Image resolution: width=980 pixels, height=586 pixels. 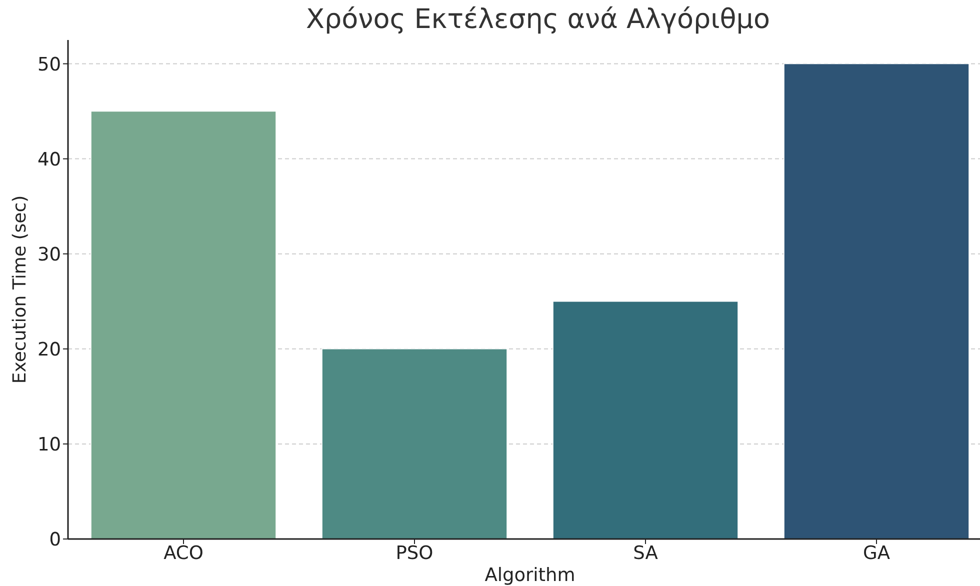 What do you see at coordinates (49, 445) in the screenshot?
I see `y-tick-label: 10` at bounding box center [49, 445].